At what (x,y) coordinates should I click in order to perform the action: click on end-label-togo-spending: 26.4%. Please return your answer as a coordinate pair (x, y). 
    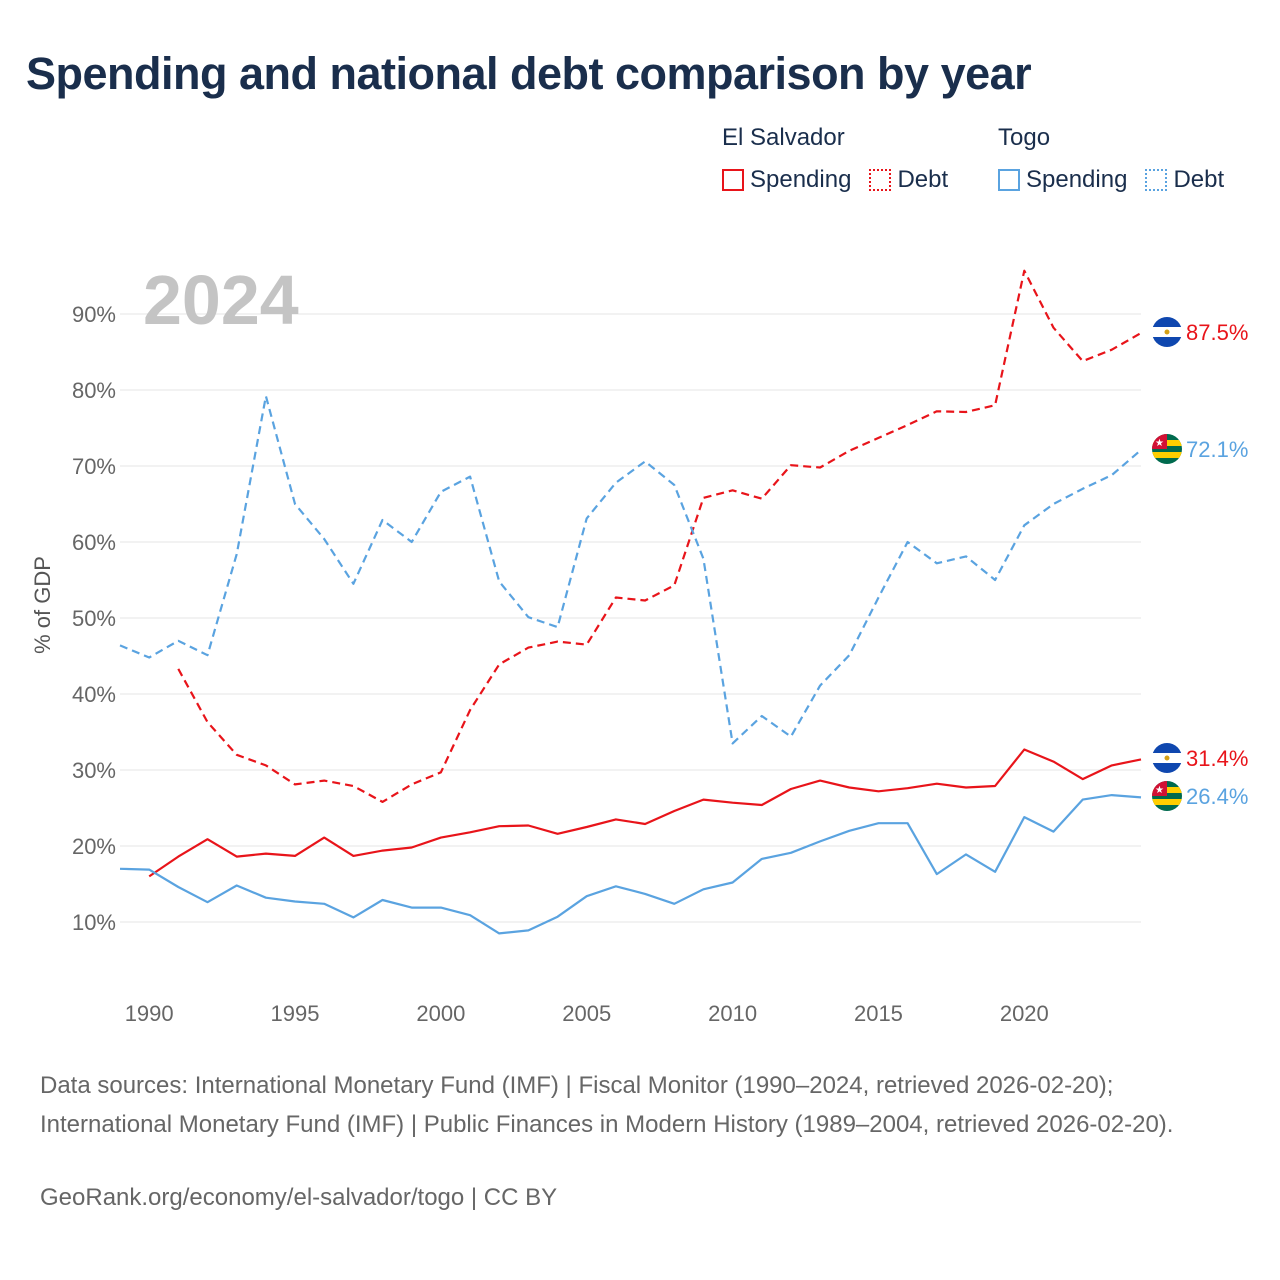
    Looking at the image, I should click on (1217, 796).